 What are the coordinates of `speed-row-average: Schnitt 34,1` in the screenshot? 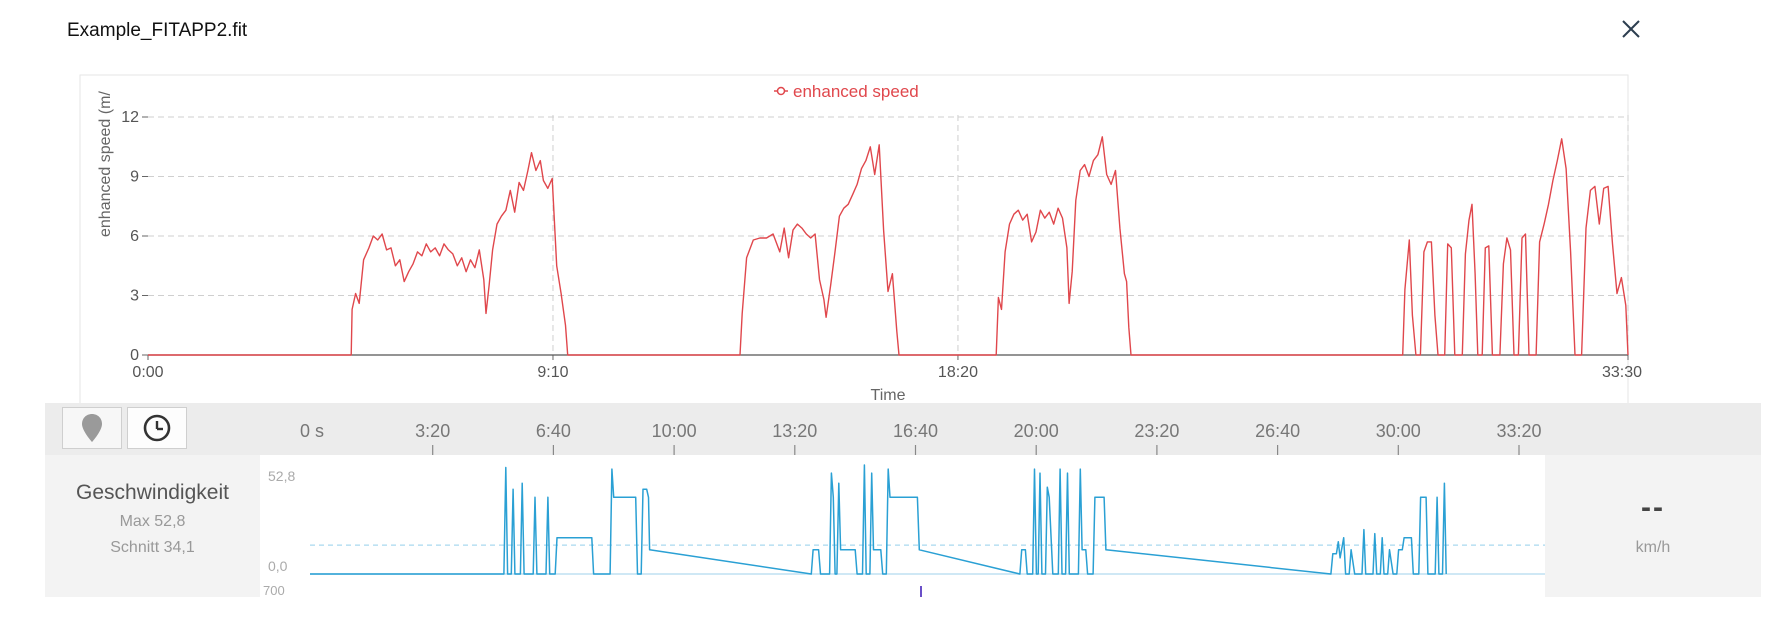 It's located at (152, 547).